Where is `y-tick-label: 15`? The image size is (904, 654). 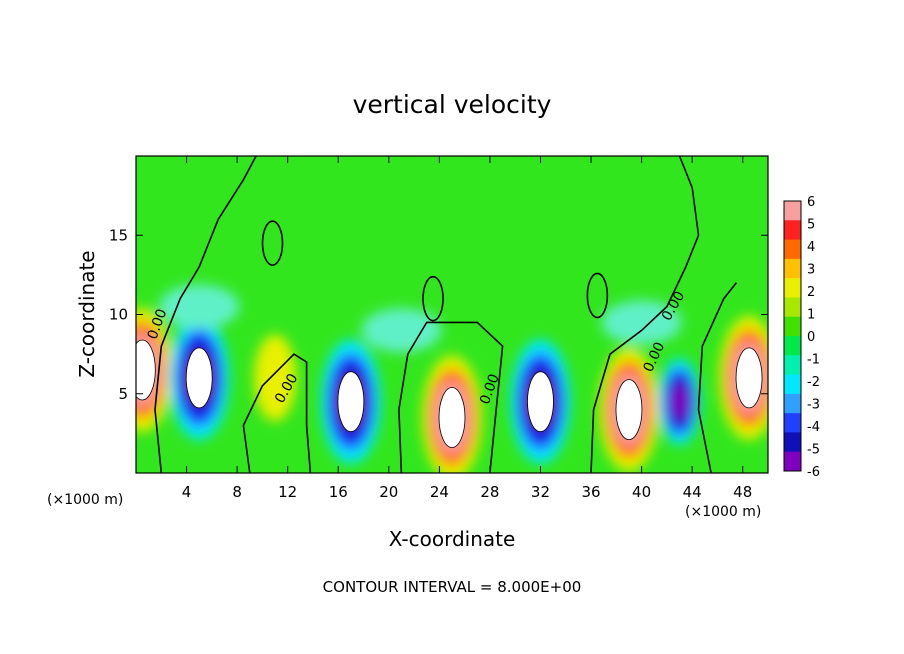
y-tick-label: 15 is located at coordinates (118, 235).